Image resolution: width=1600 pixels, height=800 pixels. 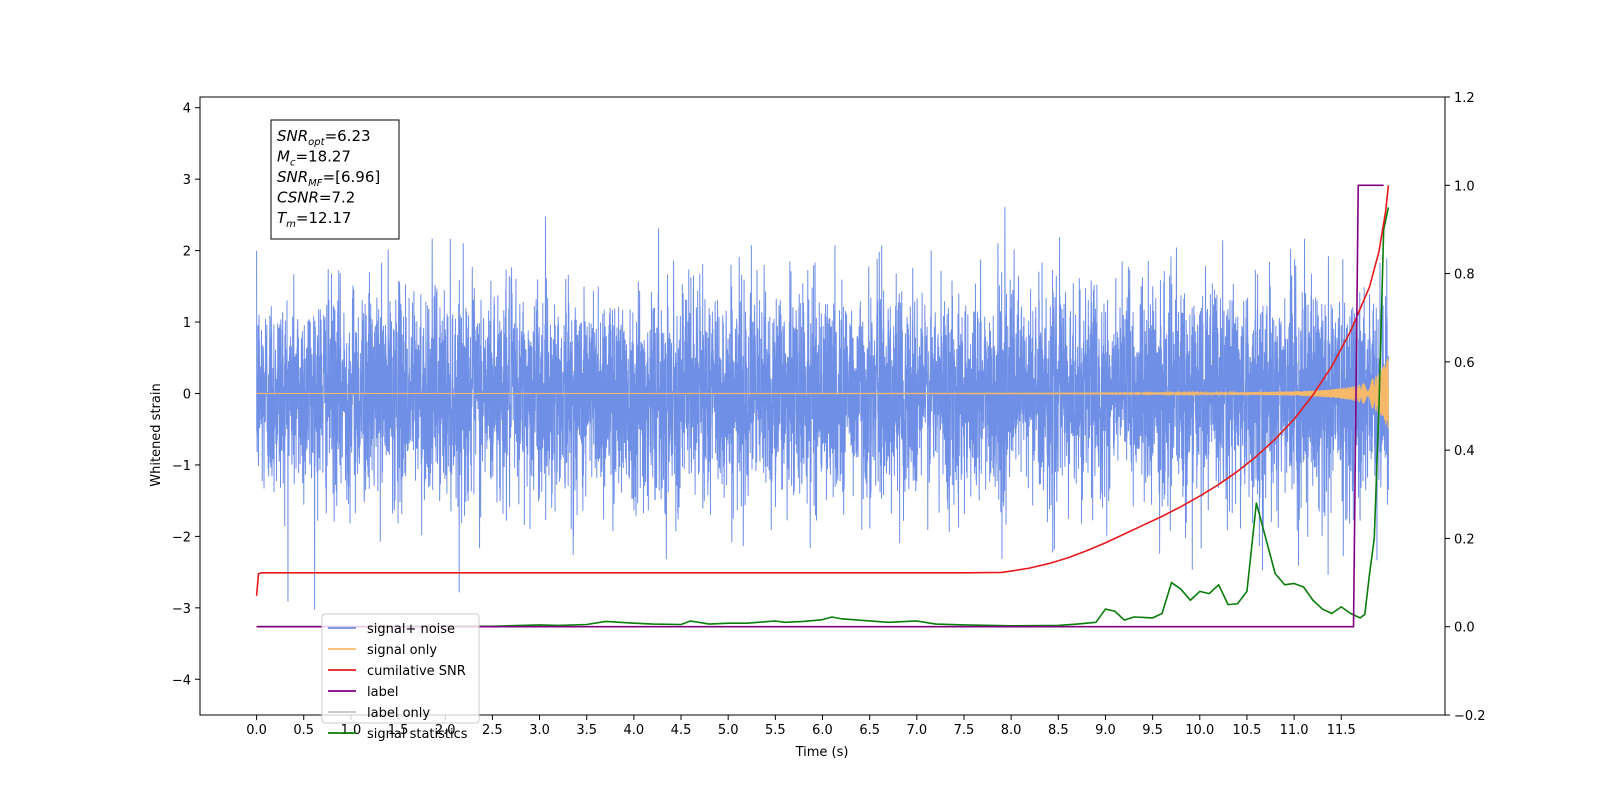 What do you see at coordinates (492, 730) in the screenshot?
I see `x-tick-label: 2.5` at bounding box center [492, 730].